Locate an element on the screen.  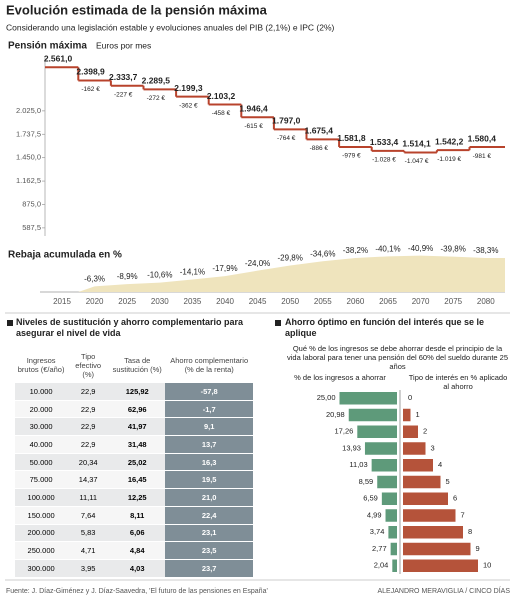
data-label: 7 is located at coordinates (463, 514).